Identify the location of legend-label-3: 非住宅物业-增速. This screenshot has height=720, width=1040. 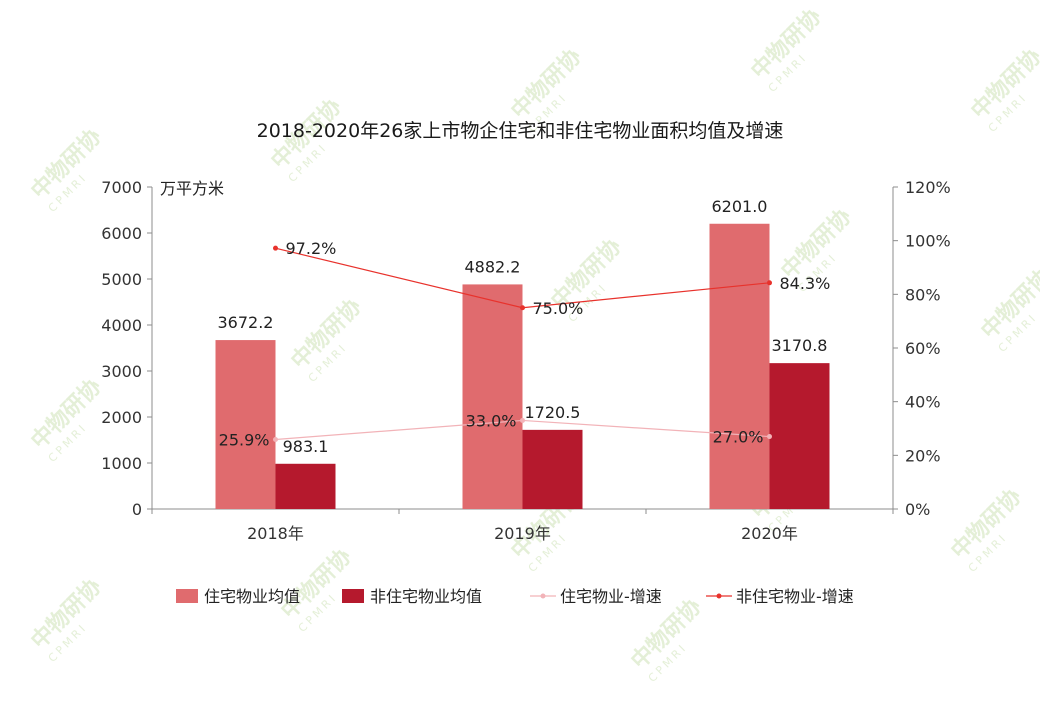
(795, 596).